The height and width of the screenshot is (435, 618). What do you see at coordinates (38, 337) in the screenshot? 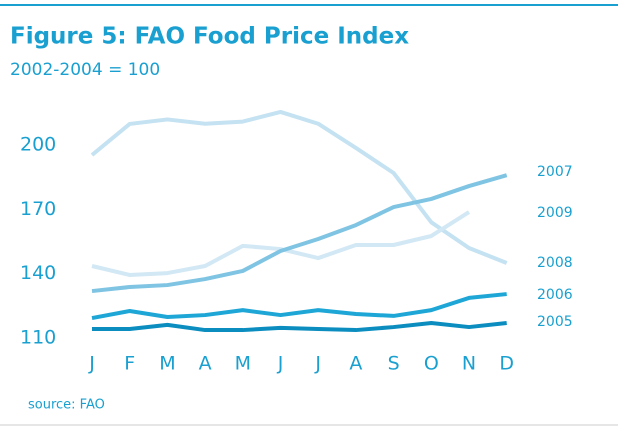
I see `y-tick-label: 110` at bounding box center [38, 337].